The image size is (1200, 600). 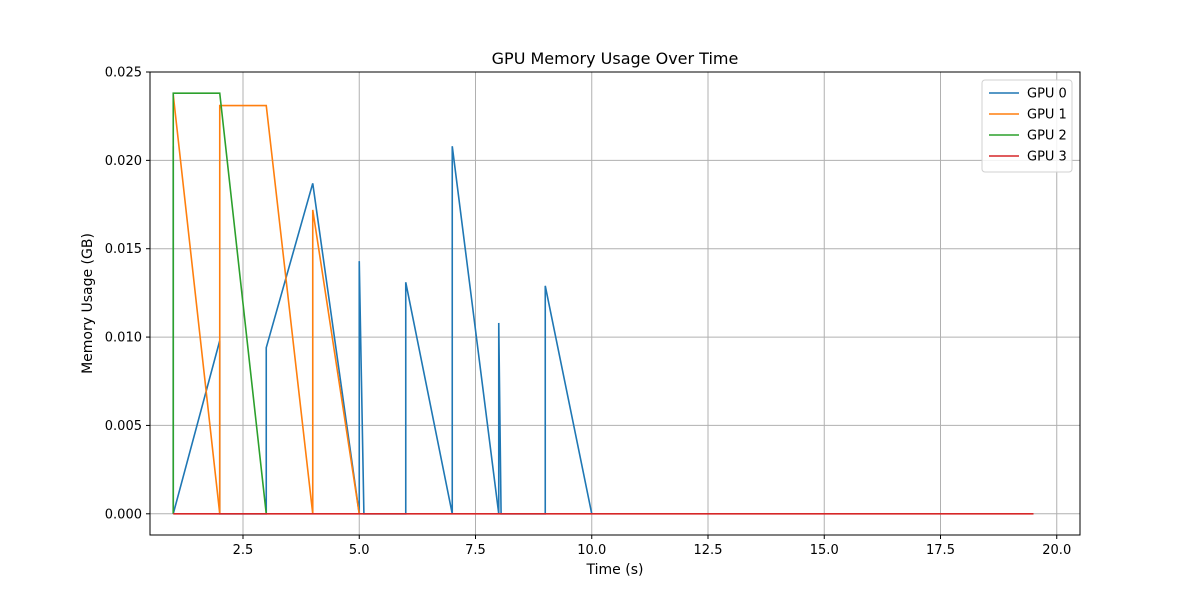 What do you see at coordinates (123, 514) in the screenshot?
I see `y-tick-label: 0.000` at bounding box center [123, 514].